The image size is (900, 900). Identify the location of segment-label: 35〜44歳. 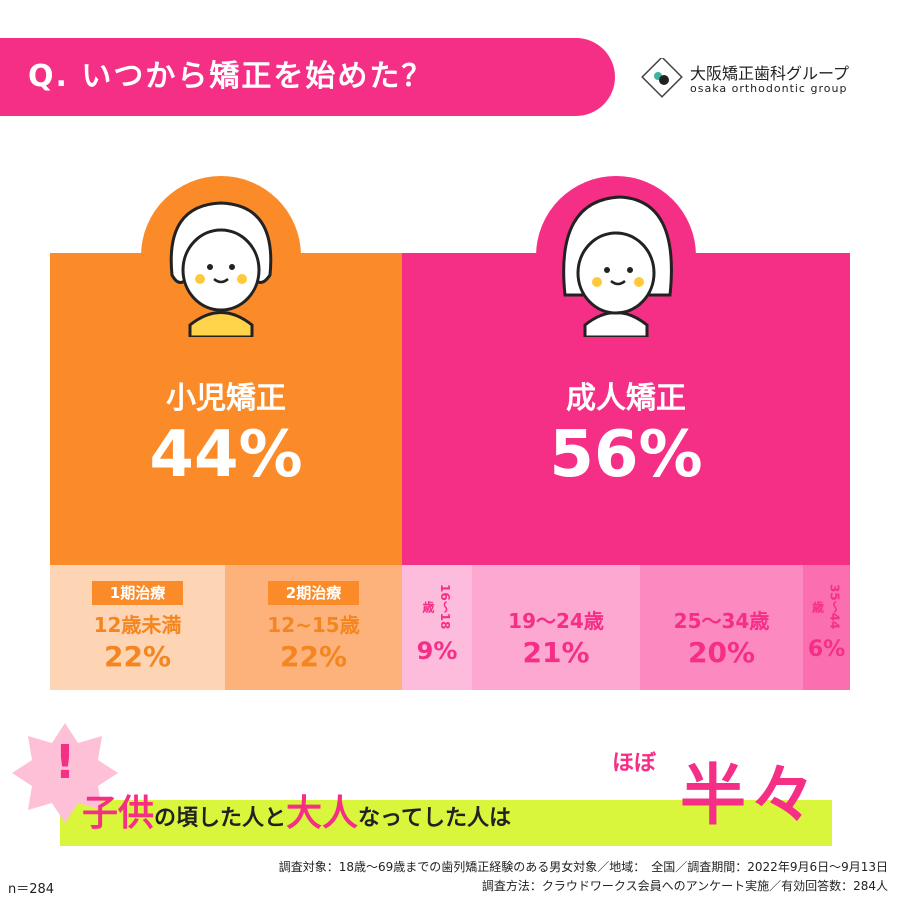
(826, 607).